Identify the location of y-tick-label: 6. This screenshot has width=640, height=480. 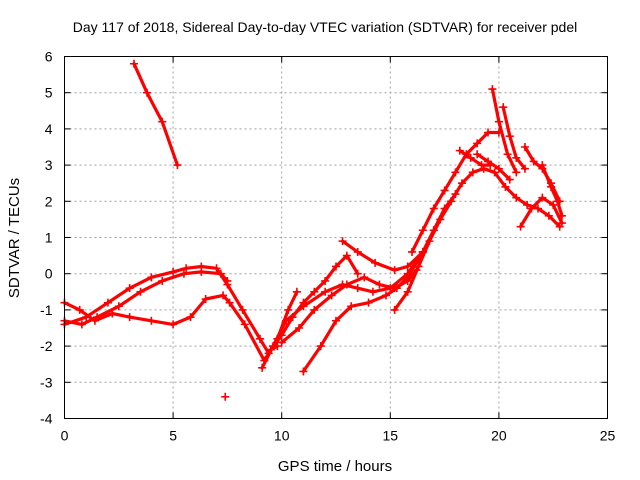
(49, 57).